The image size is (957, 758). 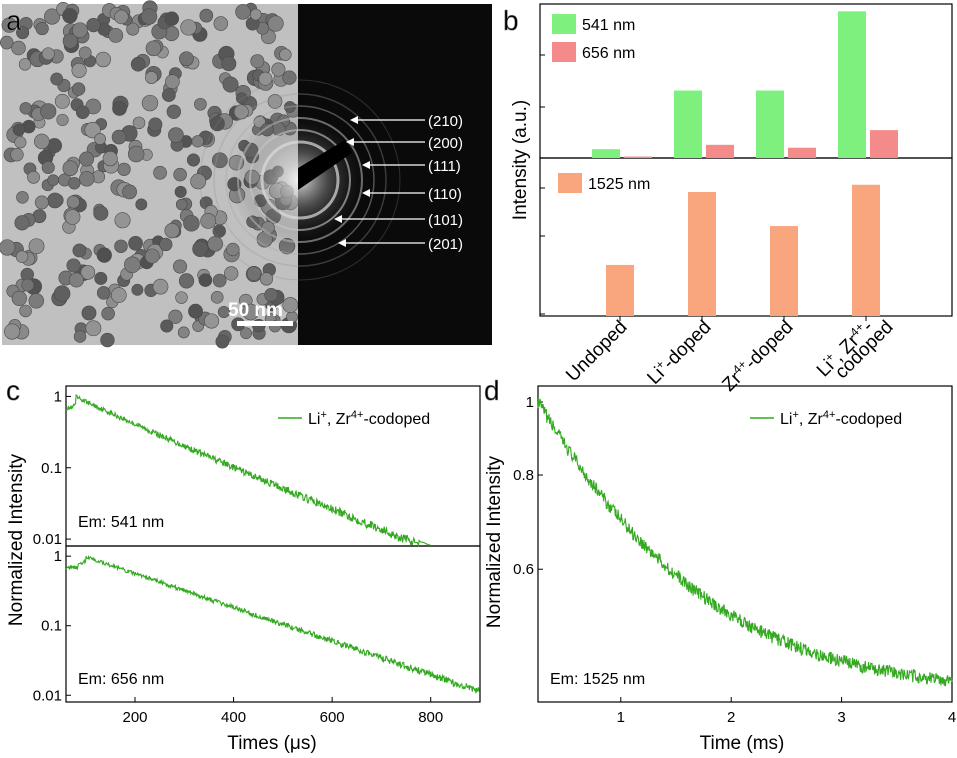 I want to click on panel-b-ylabel: Intensity (a.u.), so click(x=520, y=160).